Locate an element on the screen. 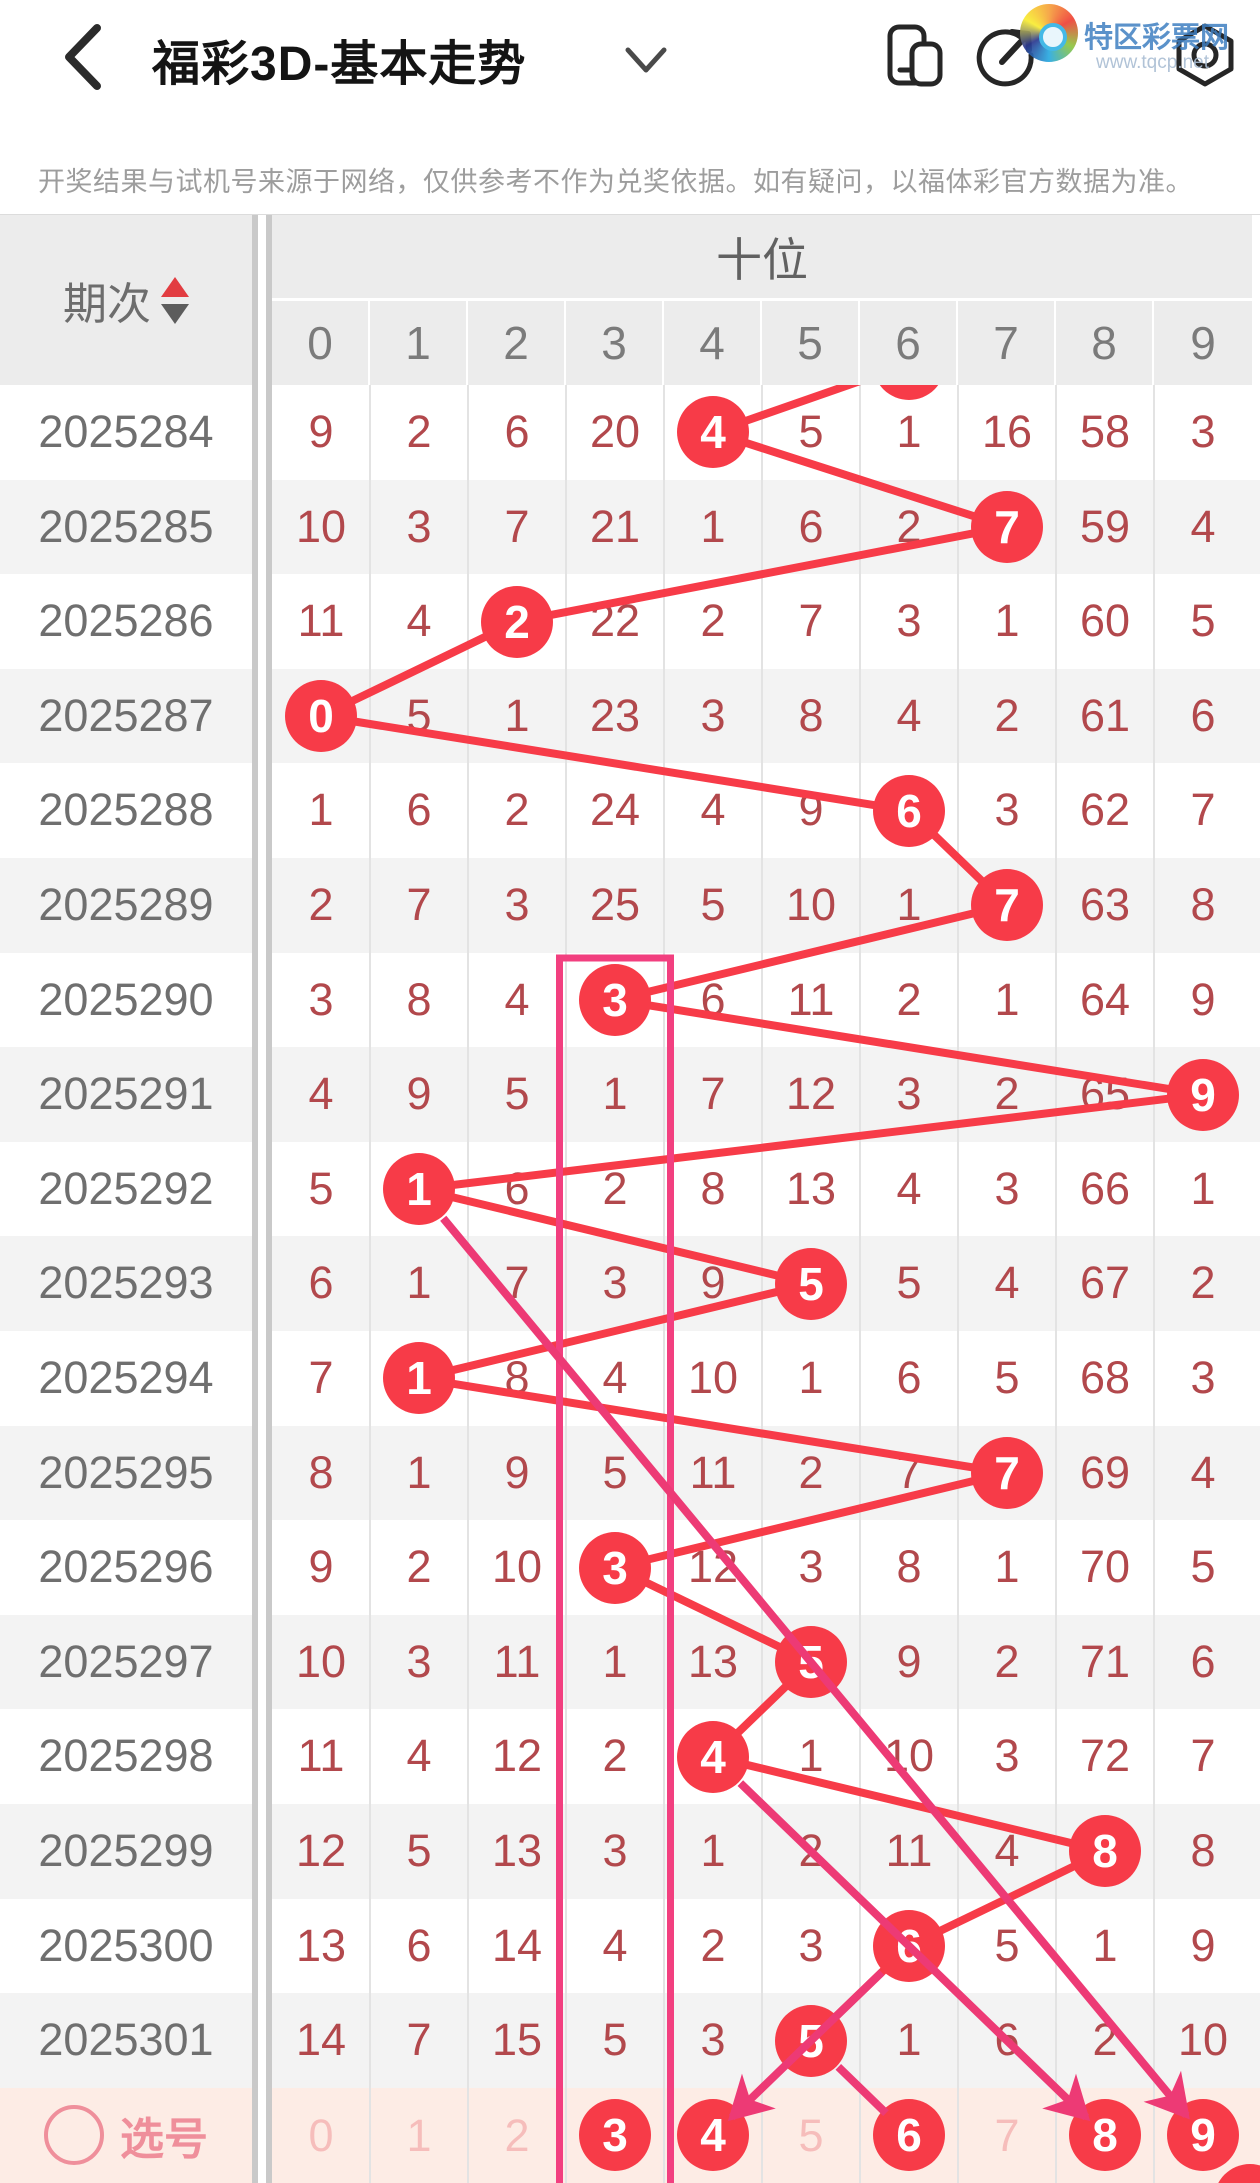 The height and width of the screenshot is (2183, 1260). miss-count-cell: 58 is located at coordinates (1105, 431).